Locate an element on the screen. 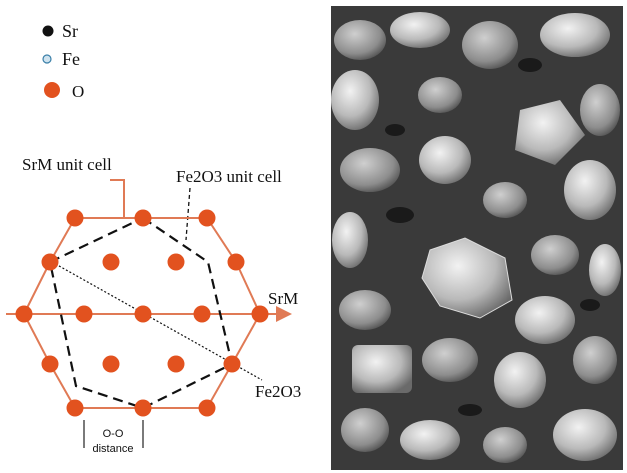 This screenshot has width=627, height=473. legend-label-fe: Fe is located at coordinates (71, 59).